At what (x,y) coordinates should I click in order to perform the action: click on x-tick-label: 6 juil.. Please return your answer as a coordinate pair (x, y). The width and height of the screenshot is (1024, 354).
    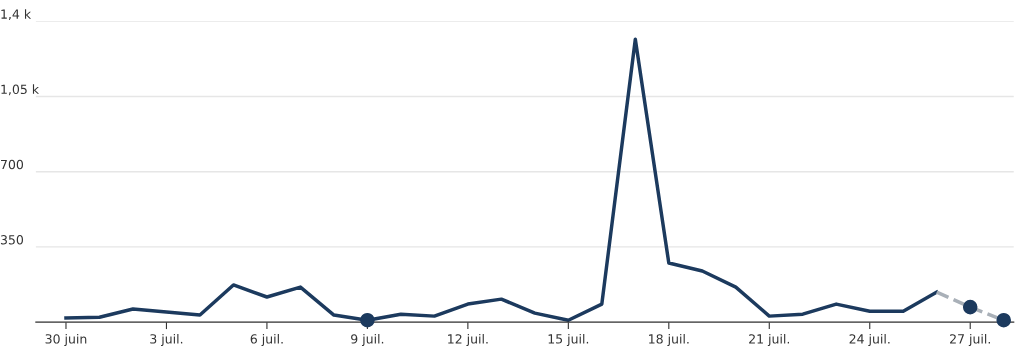
    Looking at the image, I should click on (266, 340).